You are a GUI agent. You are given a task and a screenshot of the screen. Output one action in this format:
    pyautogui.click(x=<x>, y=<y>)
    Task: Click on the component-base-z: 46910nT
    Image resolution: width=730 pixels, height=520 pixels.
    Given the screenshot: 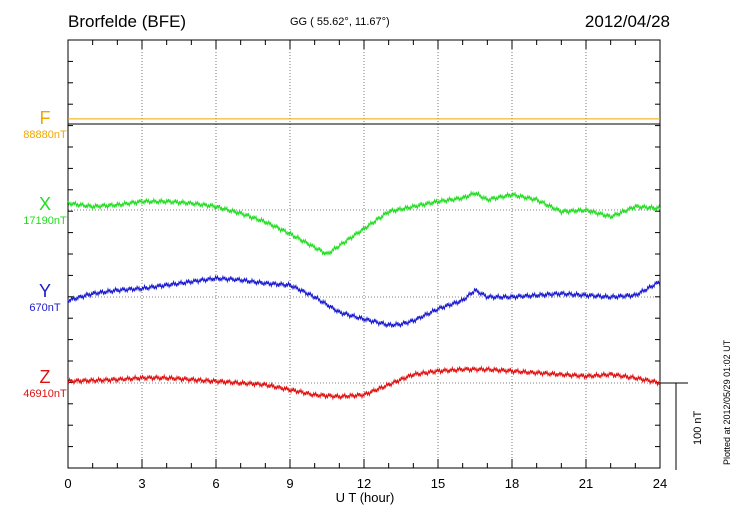 What is the action you would take?
    pyautogui.click(x=45, y=394)
    